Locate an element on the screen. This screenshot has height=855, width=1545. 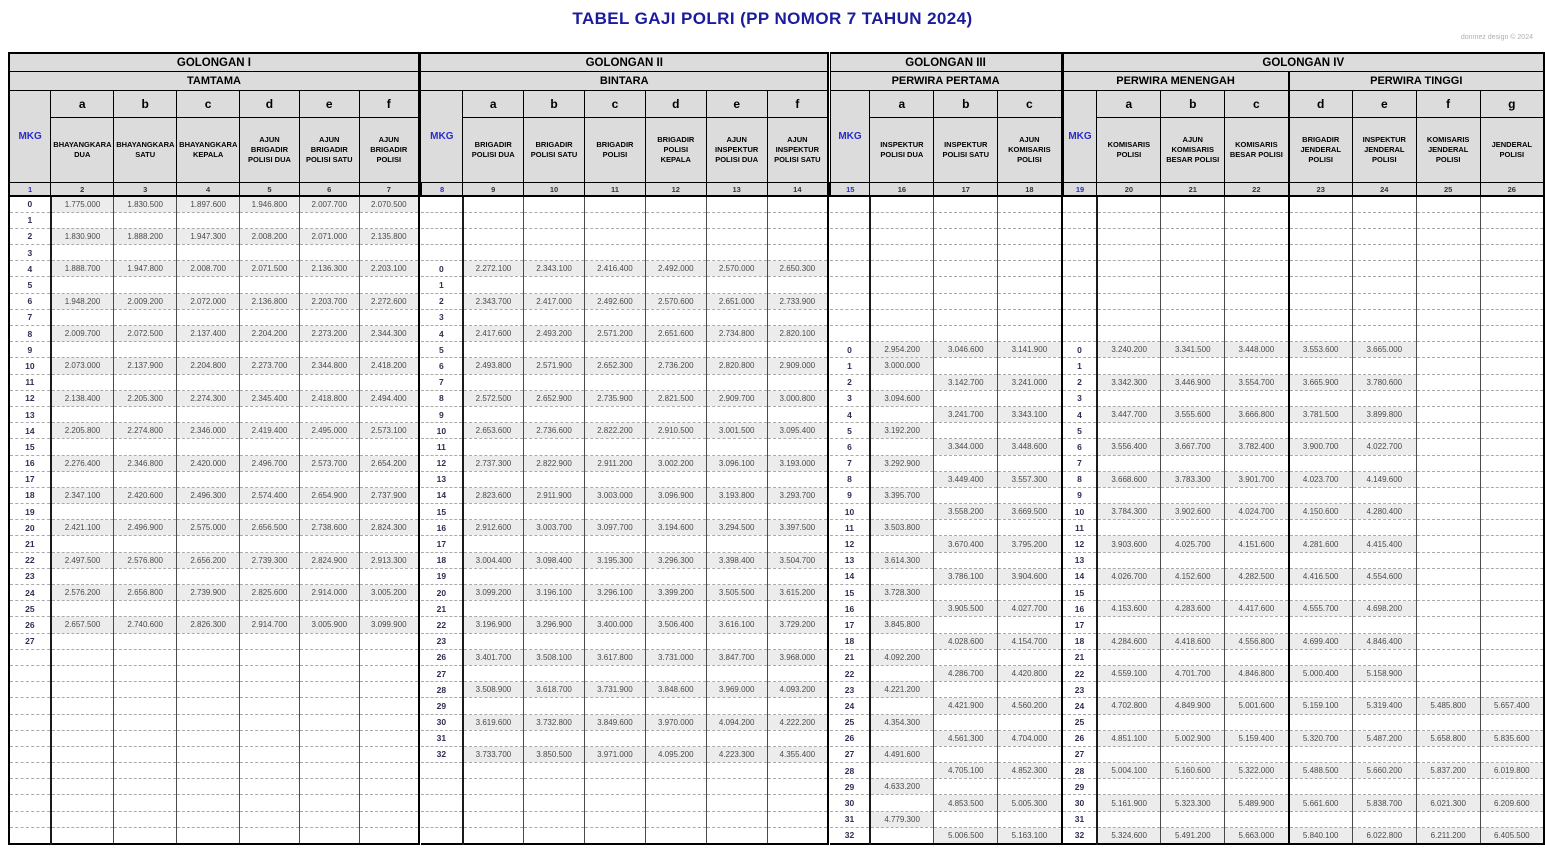
salary-cell: 2.137.900 is located at coordinates (145, 366).